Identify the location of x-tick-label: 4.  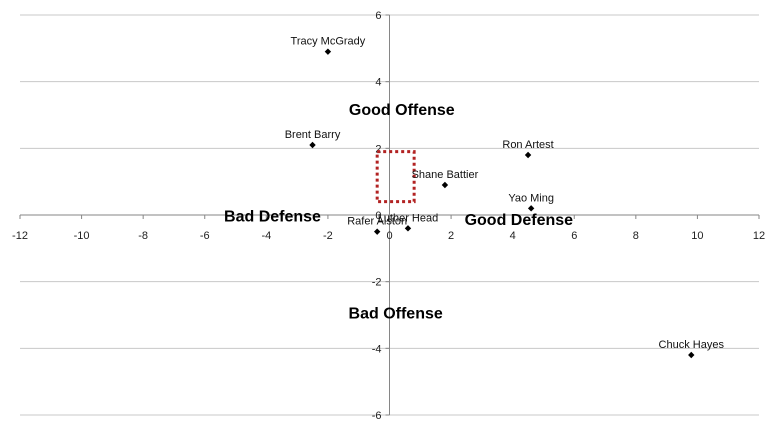
(513, 236).